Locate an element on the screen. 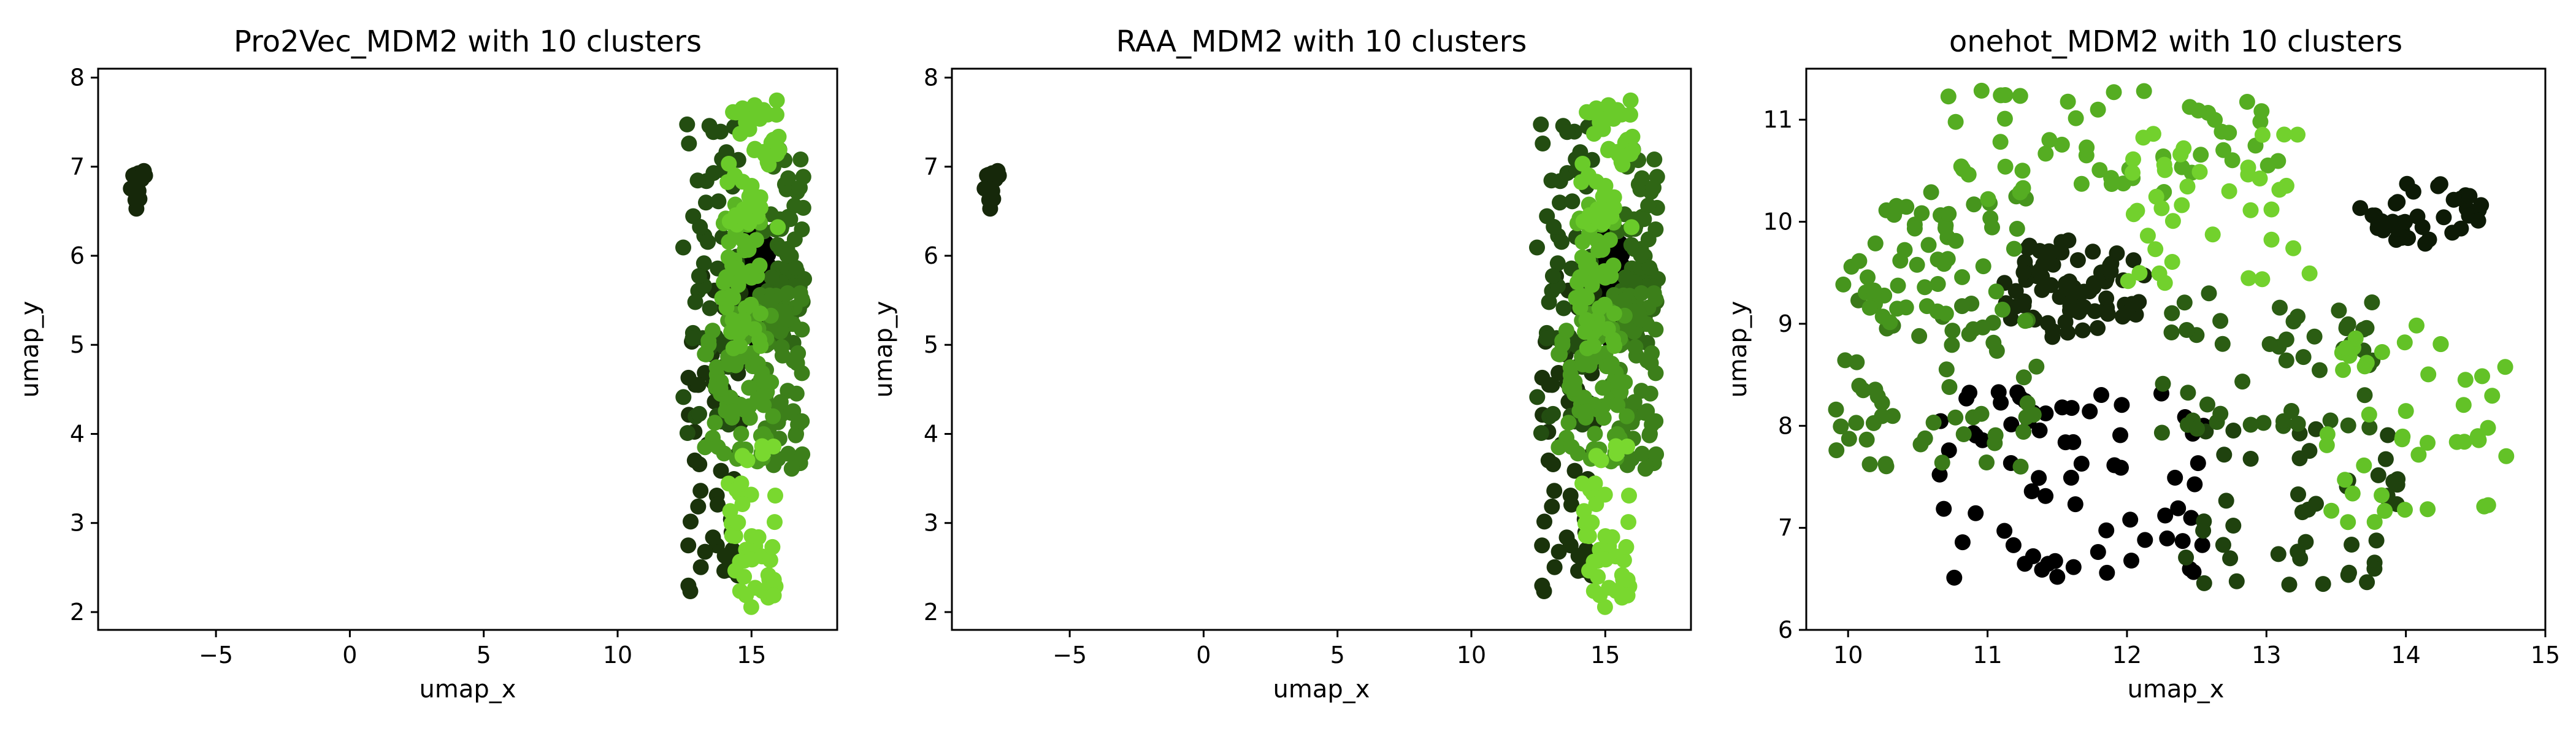  y-tick-label: 10 is located at coordinates (1778, 222).